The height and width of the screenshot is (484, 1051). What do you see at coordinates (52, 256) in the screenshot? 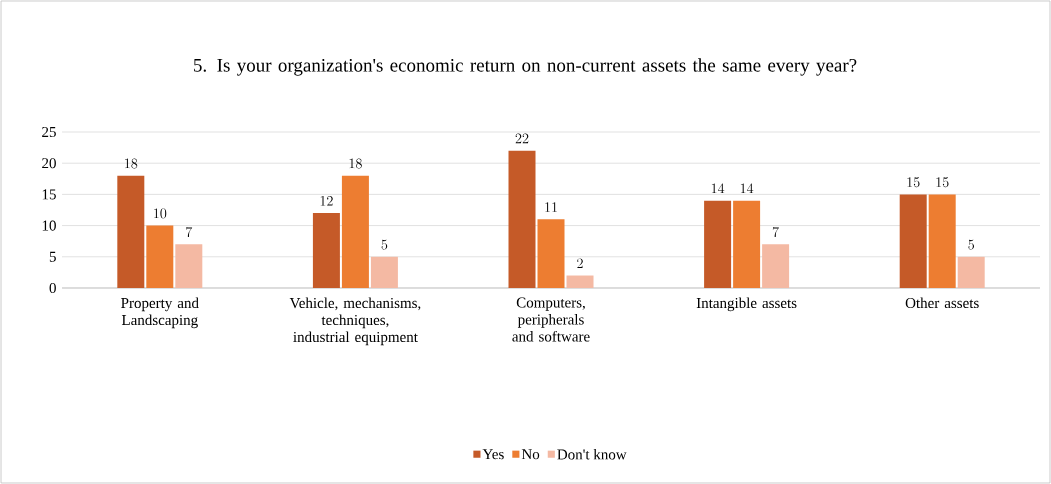
I see `y-tick-label: 5` at bounding box center [52, 256].